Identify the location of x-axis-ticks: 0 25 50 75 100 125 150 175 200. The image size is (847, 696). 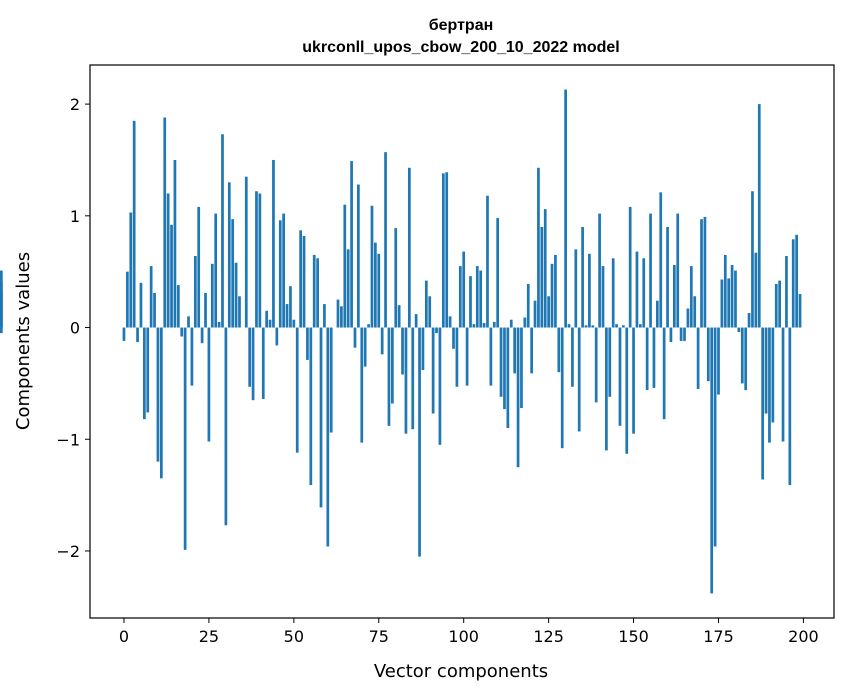
(469, 632).